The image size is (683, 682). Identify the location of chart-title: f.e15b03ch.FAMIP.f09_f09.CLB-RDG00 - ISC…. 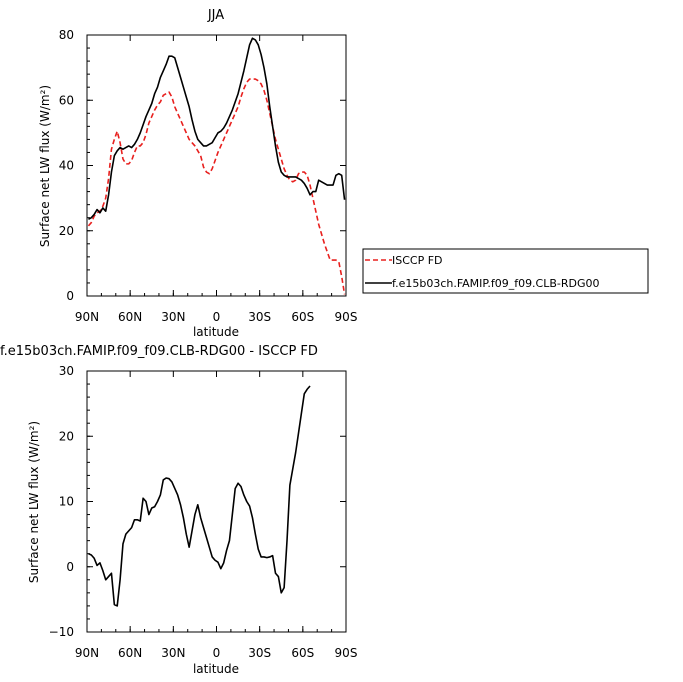
(159, 351).